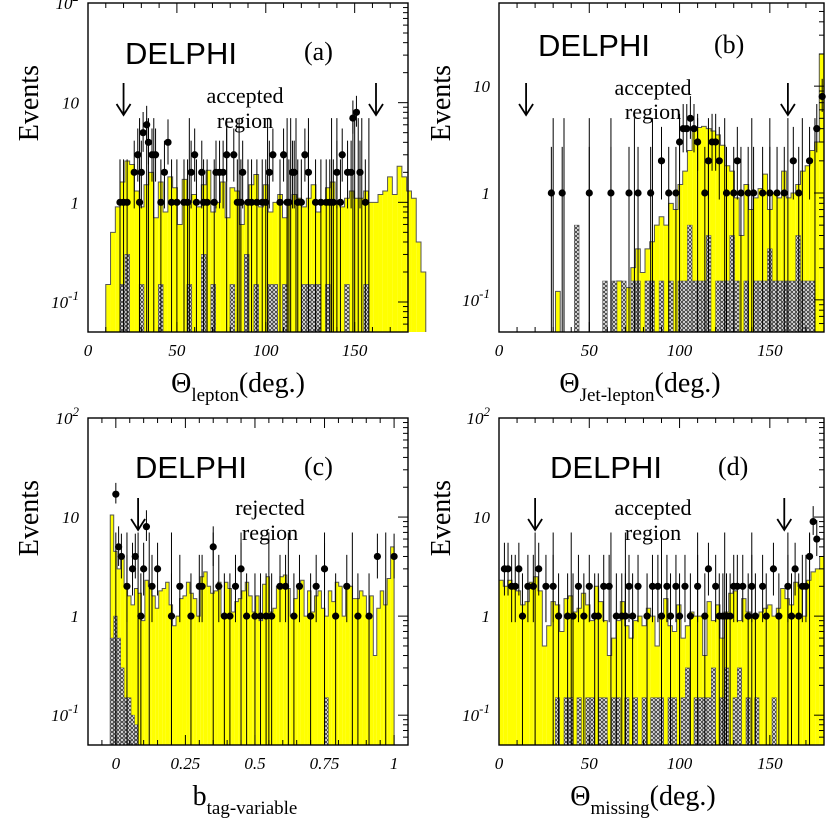 The height and width of the screenshot is (825, 827). Describe the element at coordinates (242, 213) in the screenshot. I see `data-points` at that location.